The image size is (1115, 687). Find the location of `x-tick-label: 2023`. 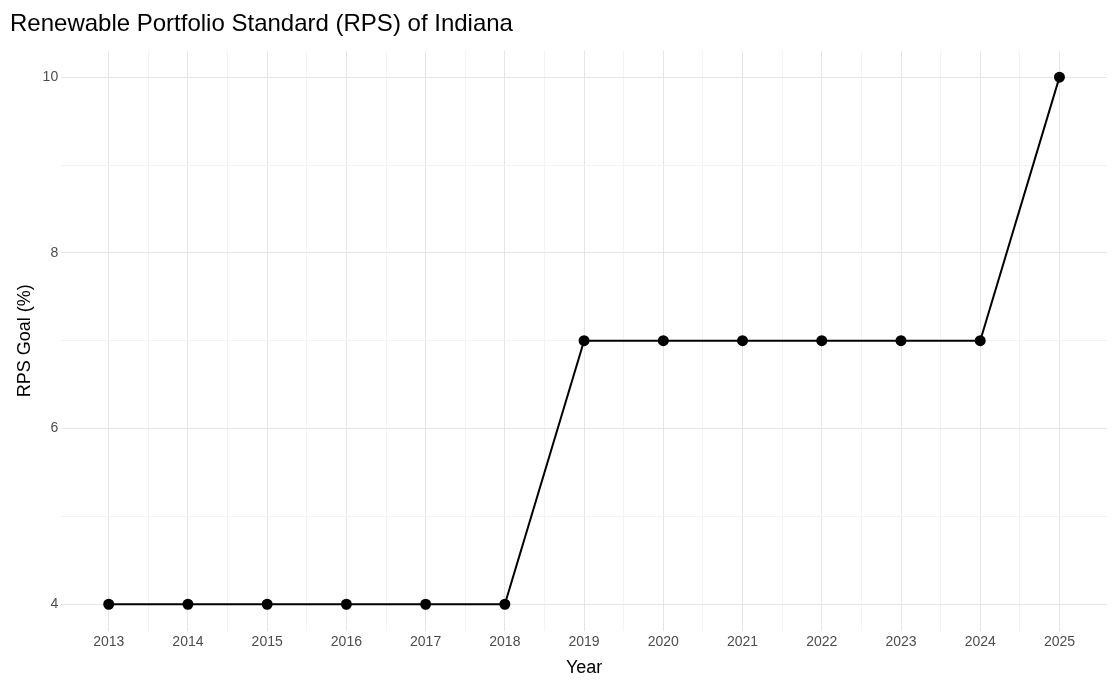

x-tick-label: 2023 is located at coordinates (901, 640).